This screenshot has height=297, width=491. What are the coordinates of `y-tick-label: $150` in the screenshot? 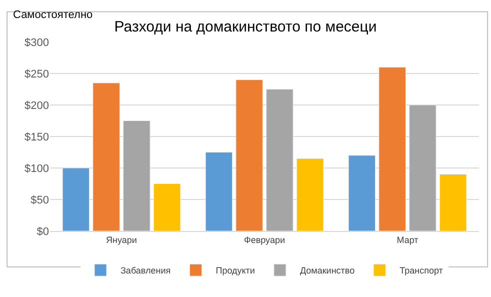 It's located at (36, 137).